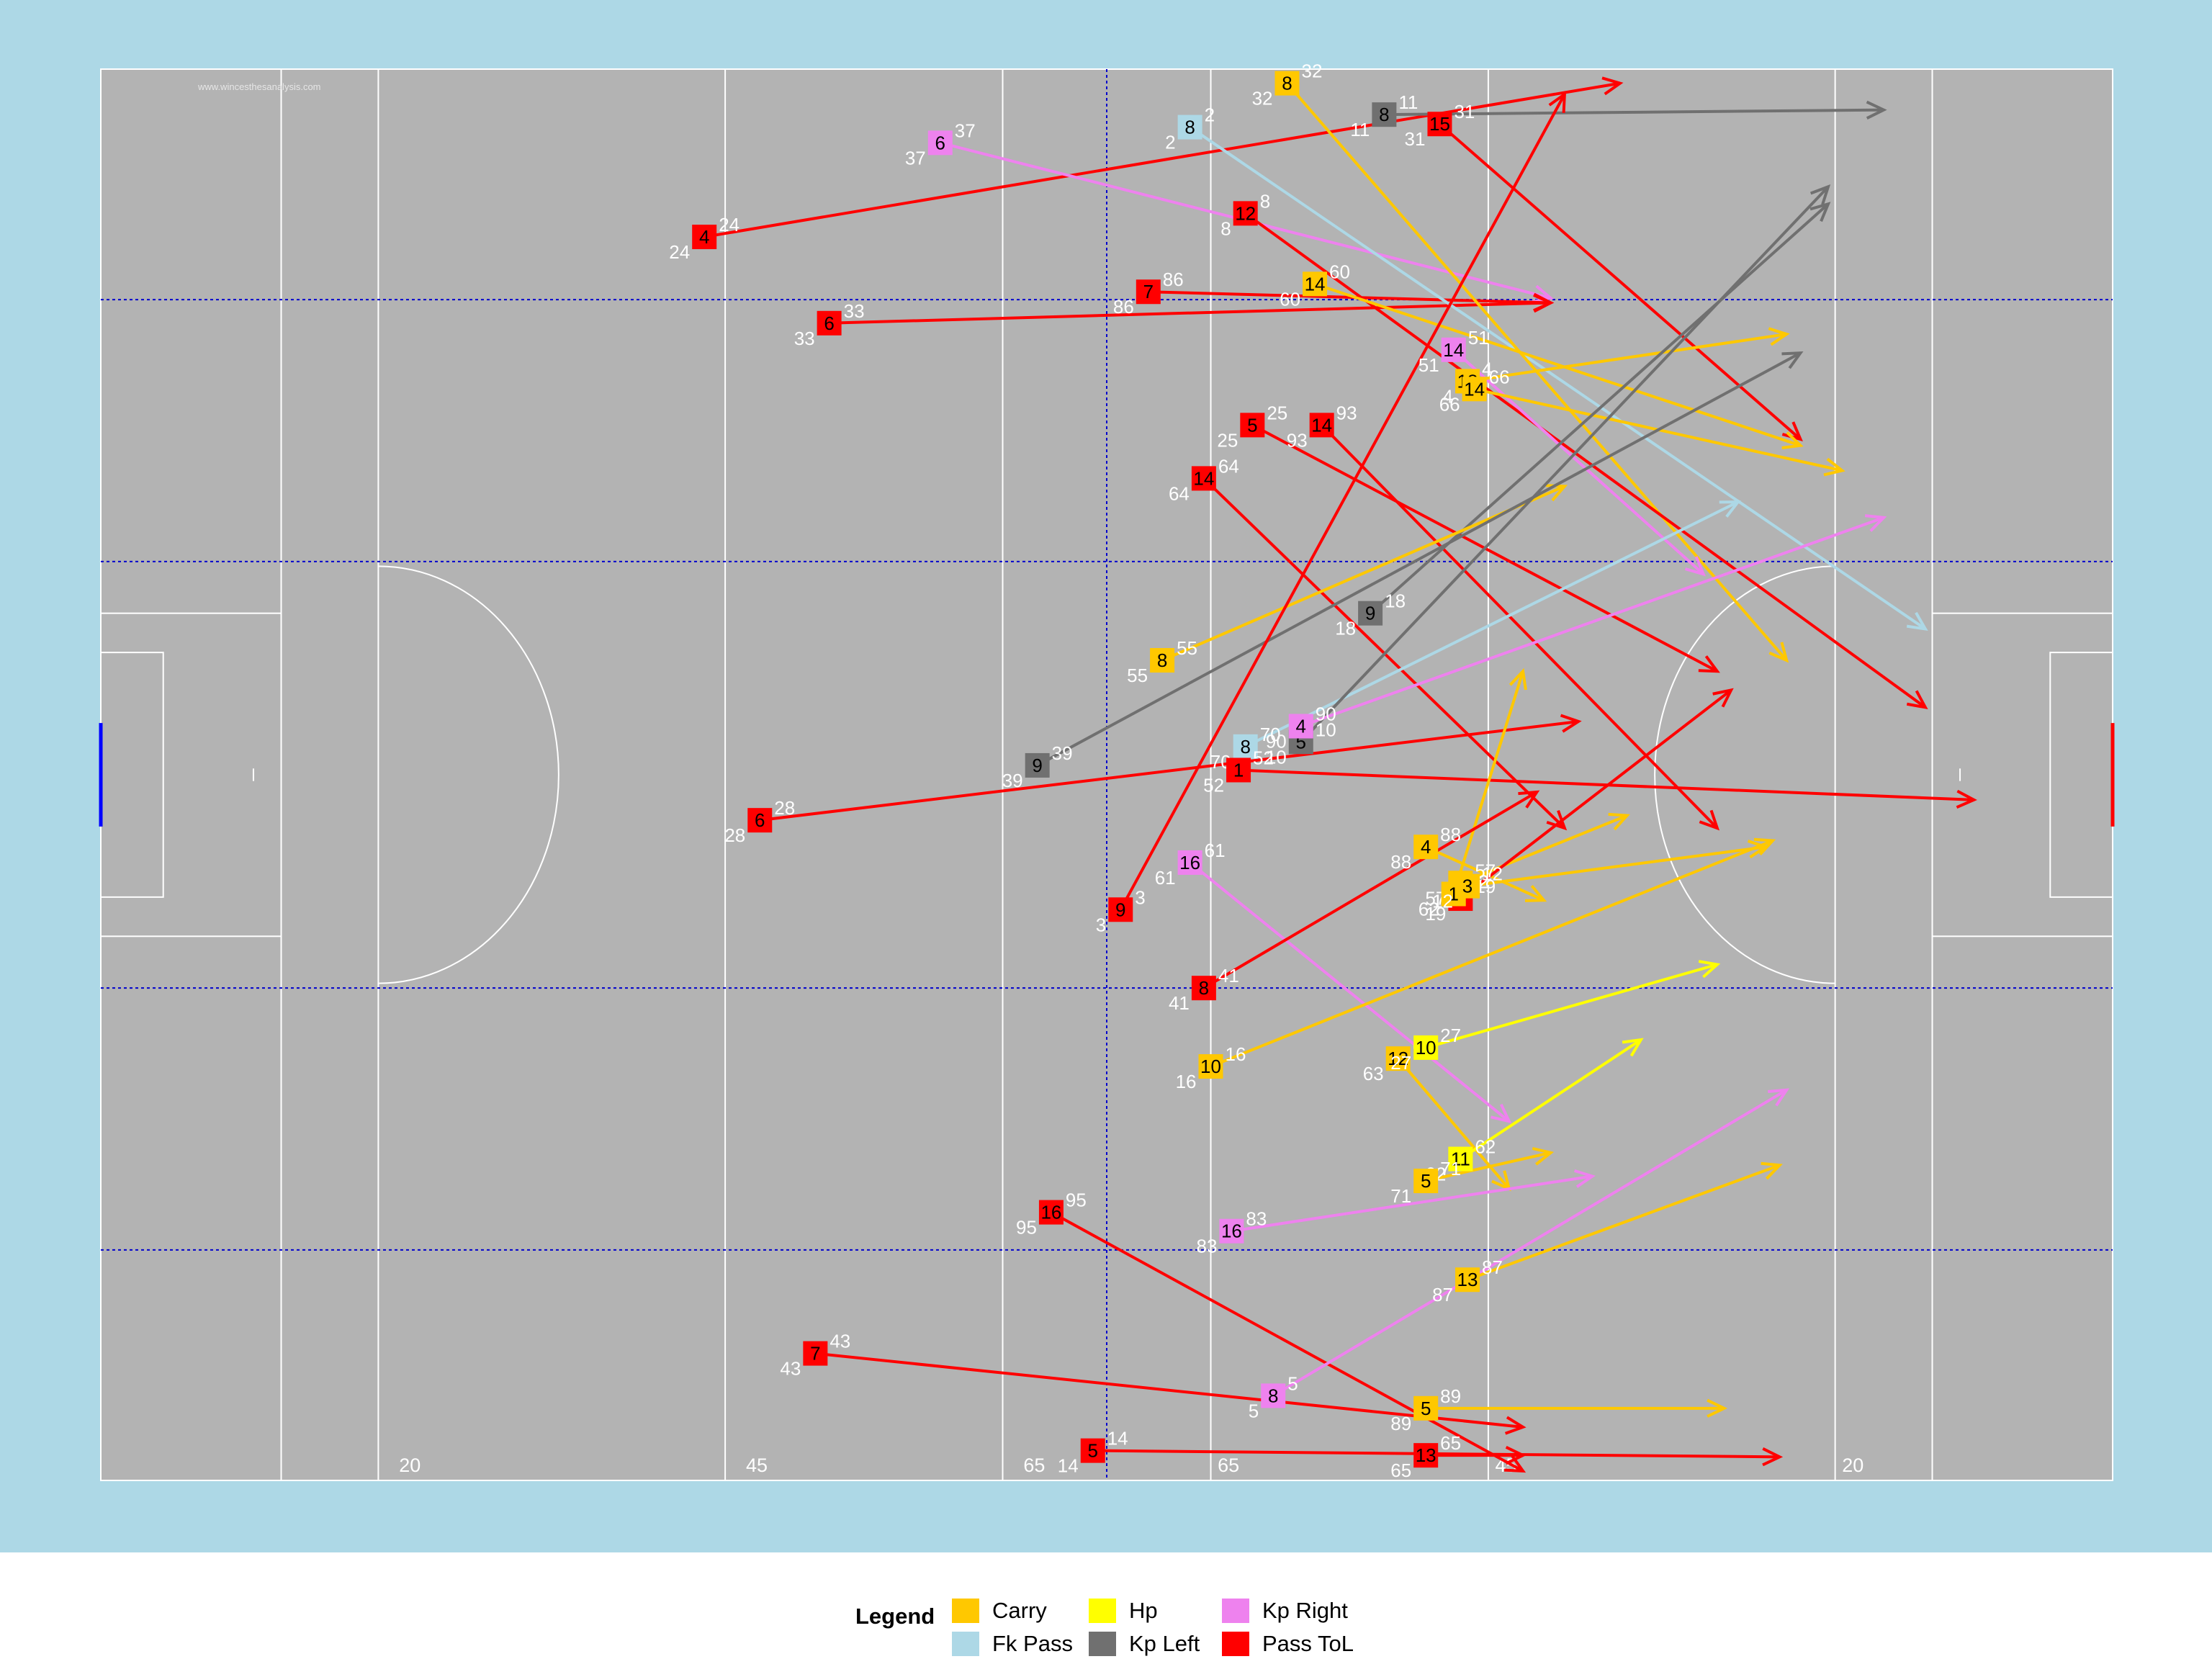 This screenshot has height=1659, width=2212. Describe the element at coordinates (1395, 601) in the screenshot. I see `minute-label: 18` at that location.